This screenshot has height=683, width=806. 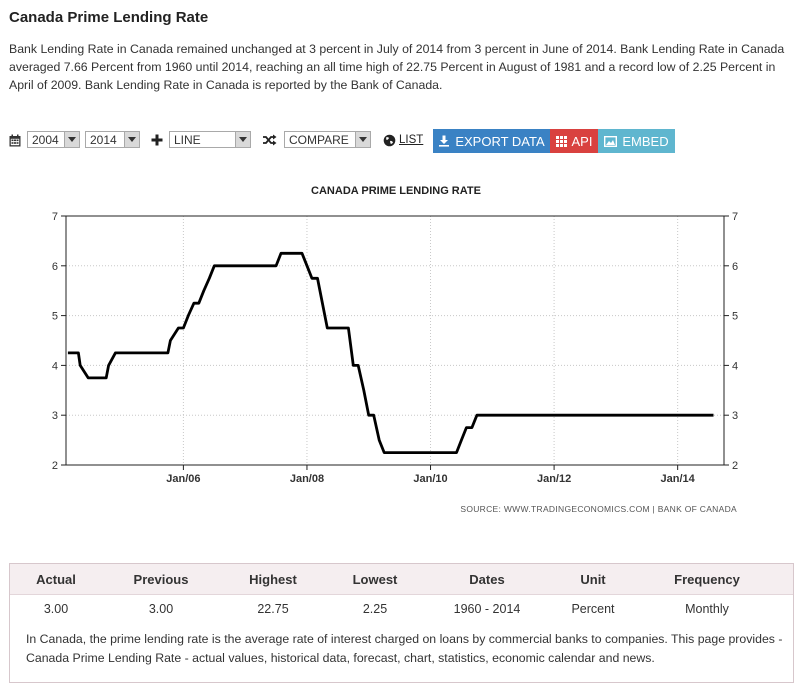 I want to click on value-highest: 22.75, so click(x=273, y=609).